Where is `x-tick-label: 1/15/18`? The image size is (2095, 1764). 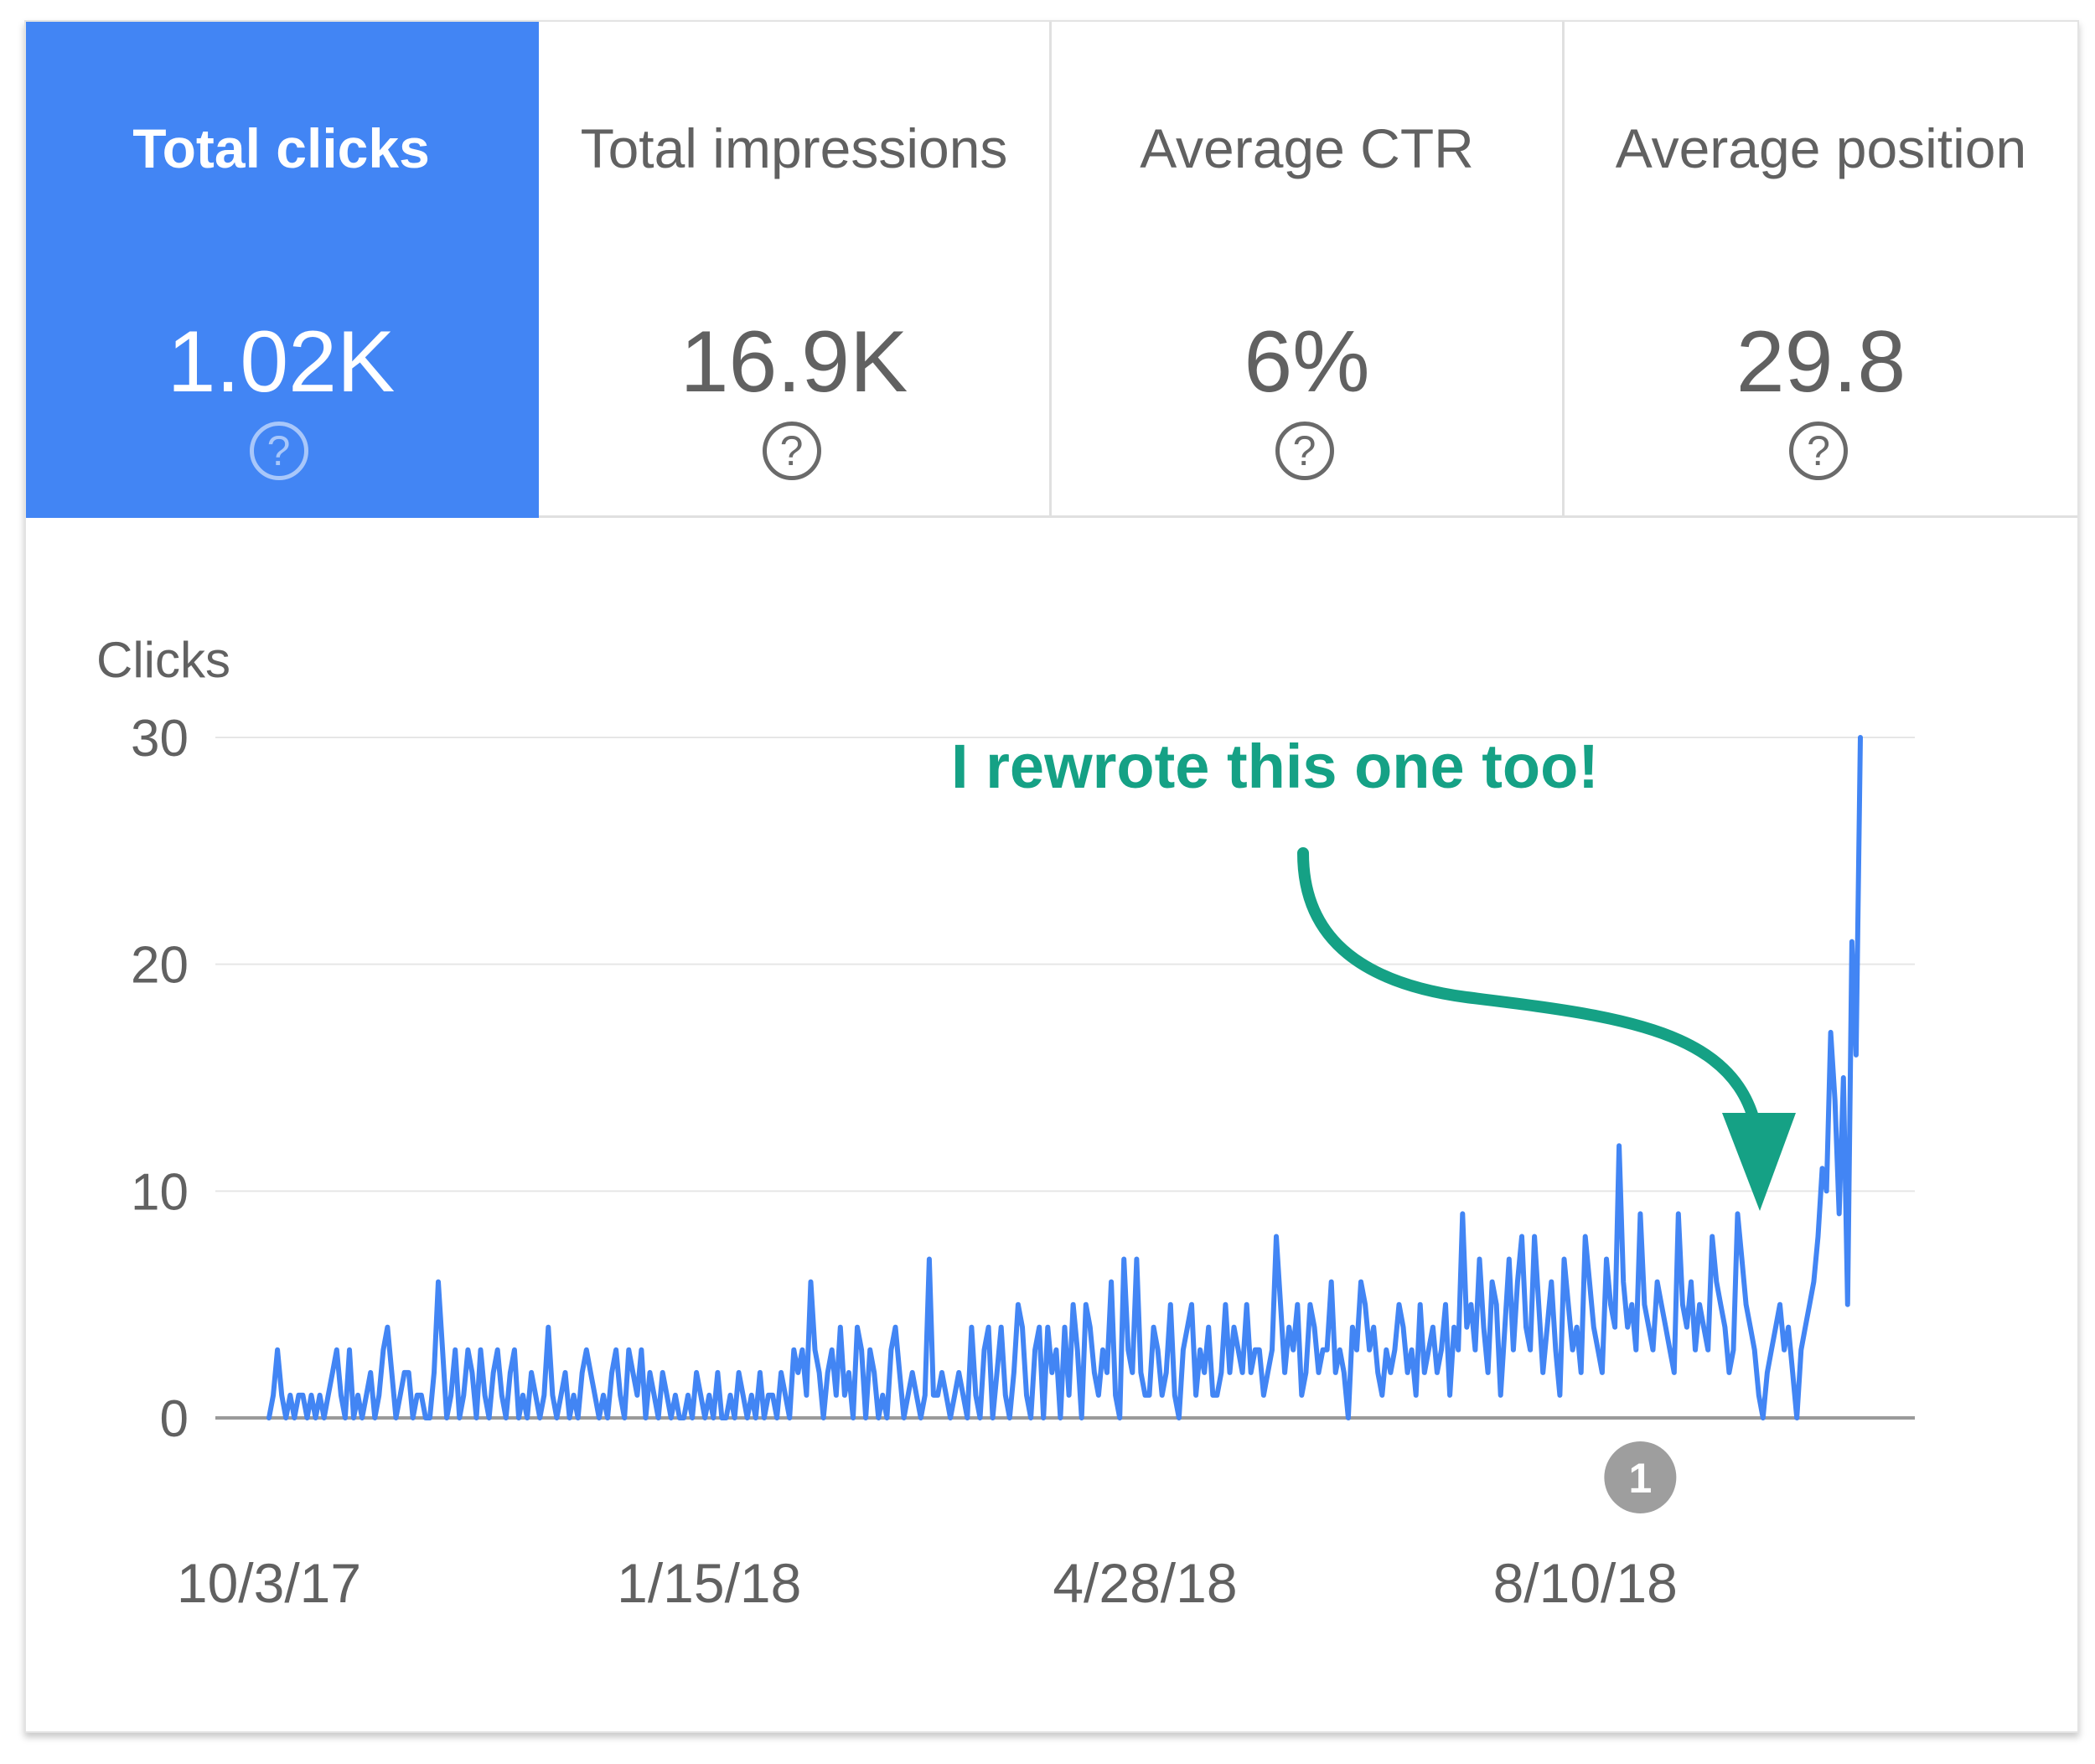 x-tick-label: 1/15/18 is located at coordinates (709, 1583).